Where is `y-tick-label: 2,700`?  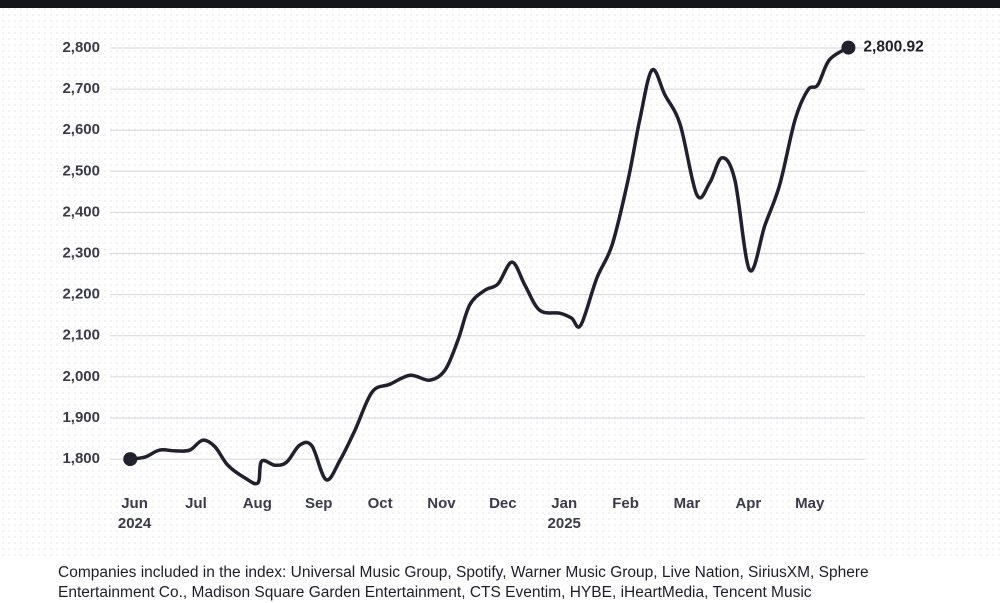
y-tick-label: 2,700 is located at coordinates (81, 88).